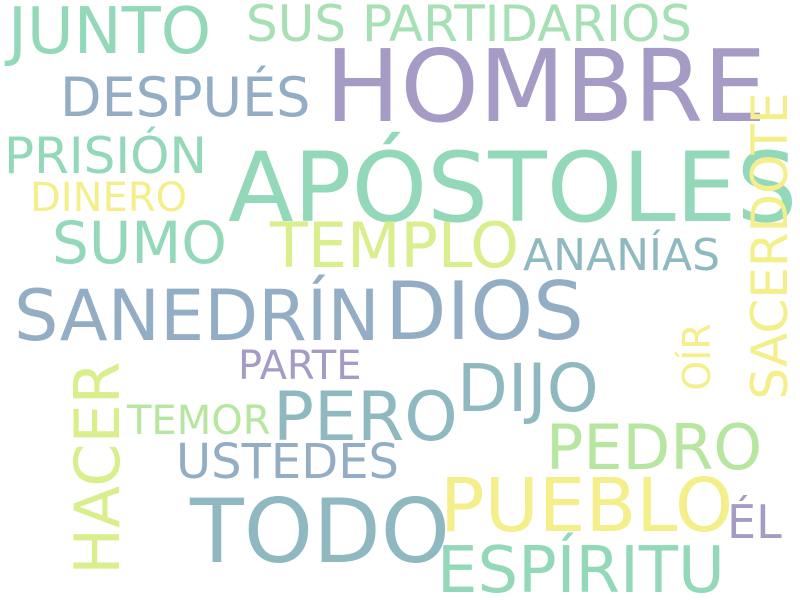 The image size is (800, 600). Describe the element at coordinates (484, 311) in the screenshot. I see `word-dios: DIOS` at that location.